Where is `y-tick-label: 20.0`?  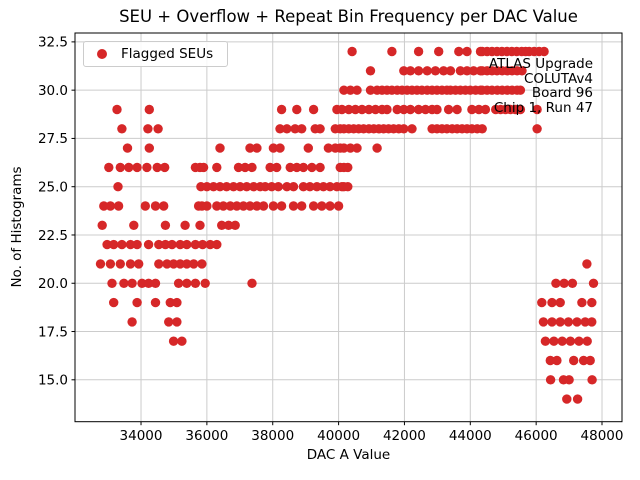
y-tick-label: 20.0 is located at coordinates (53, 284).